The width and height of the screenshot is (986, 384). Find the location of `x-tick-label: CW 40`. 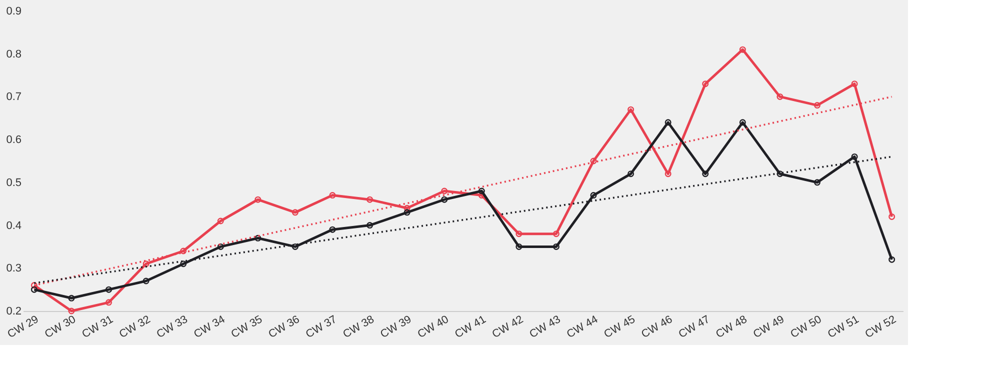

x-tick-label: CW 40 is located at coordinates (433, 327).